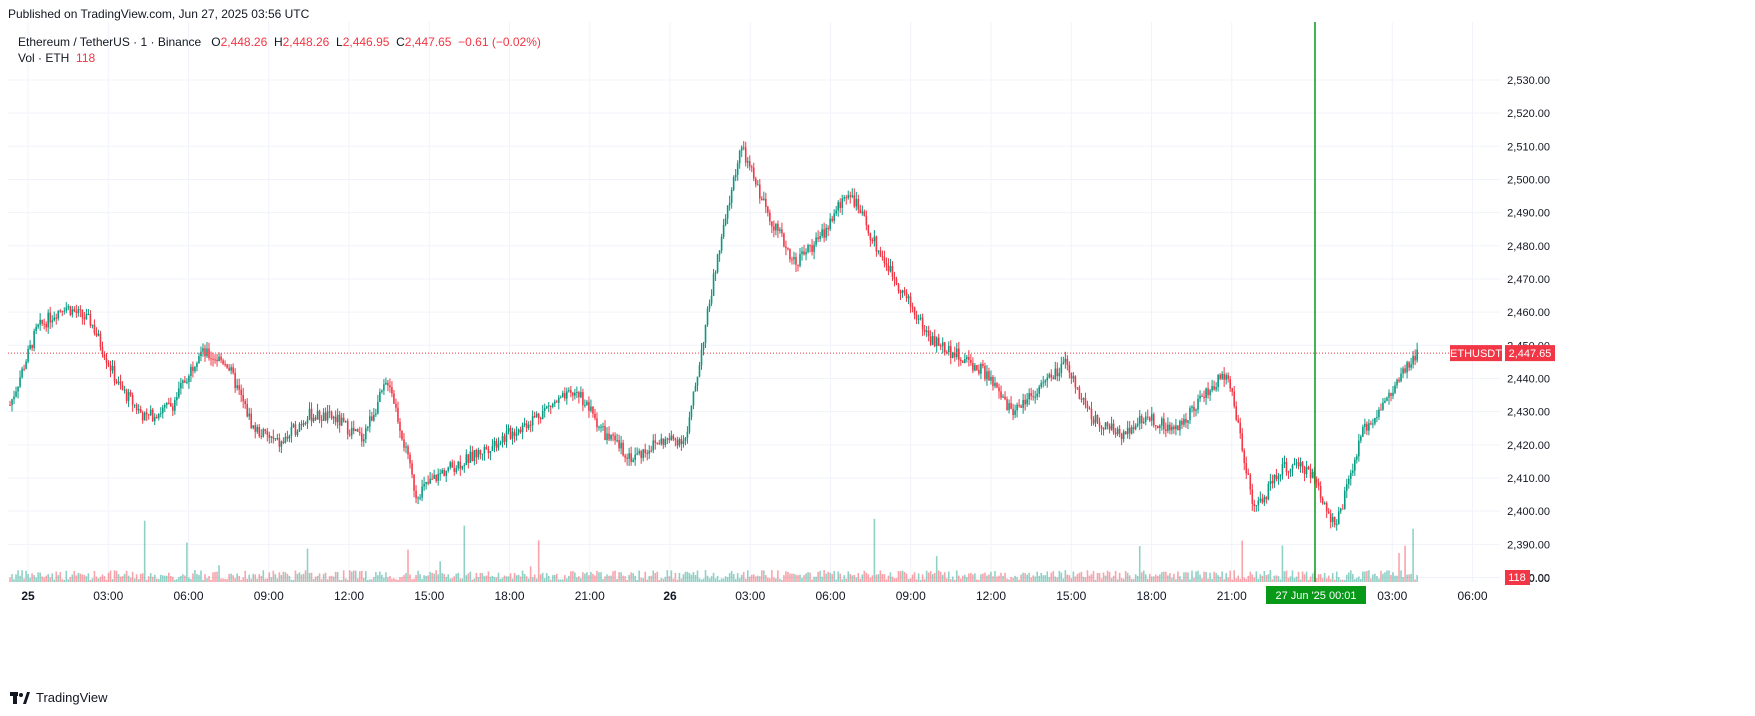 The width and height of the screenshot is (1755, 716). What do you see at coordinates (110, 42) in the screenshot?
I see `legend-pair: Ethereum / TetherUS · 1 · Binance` at bounding box center [110, 42].